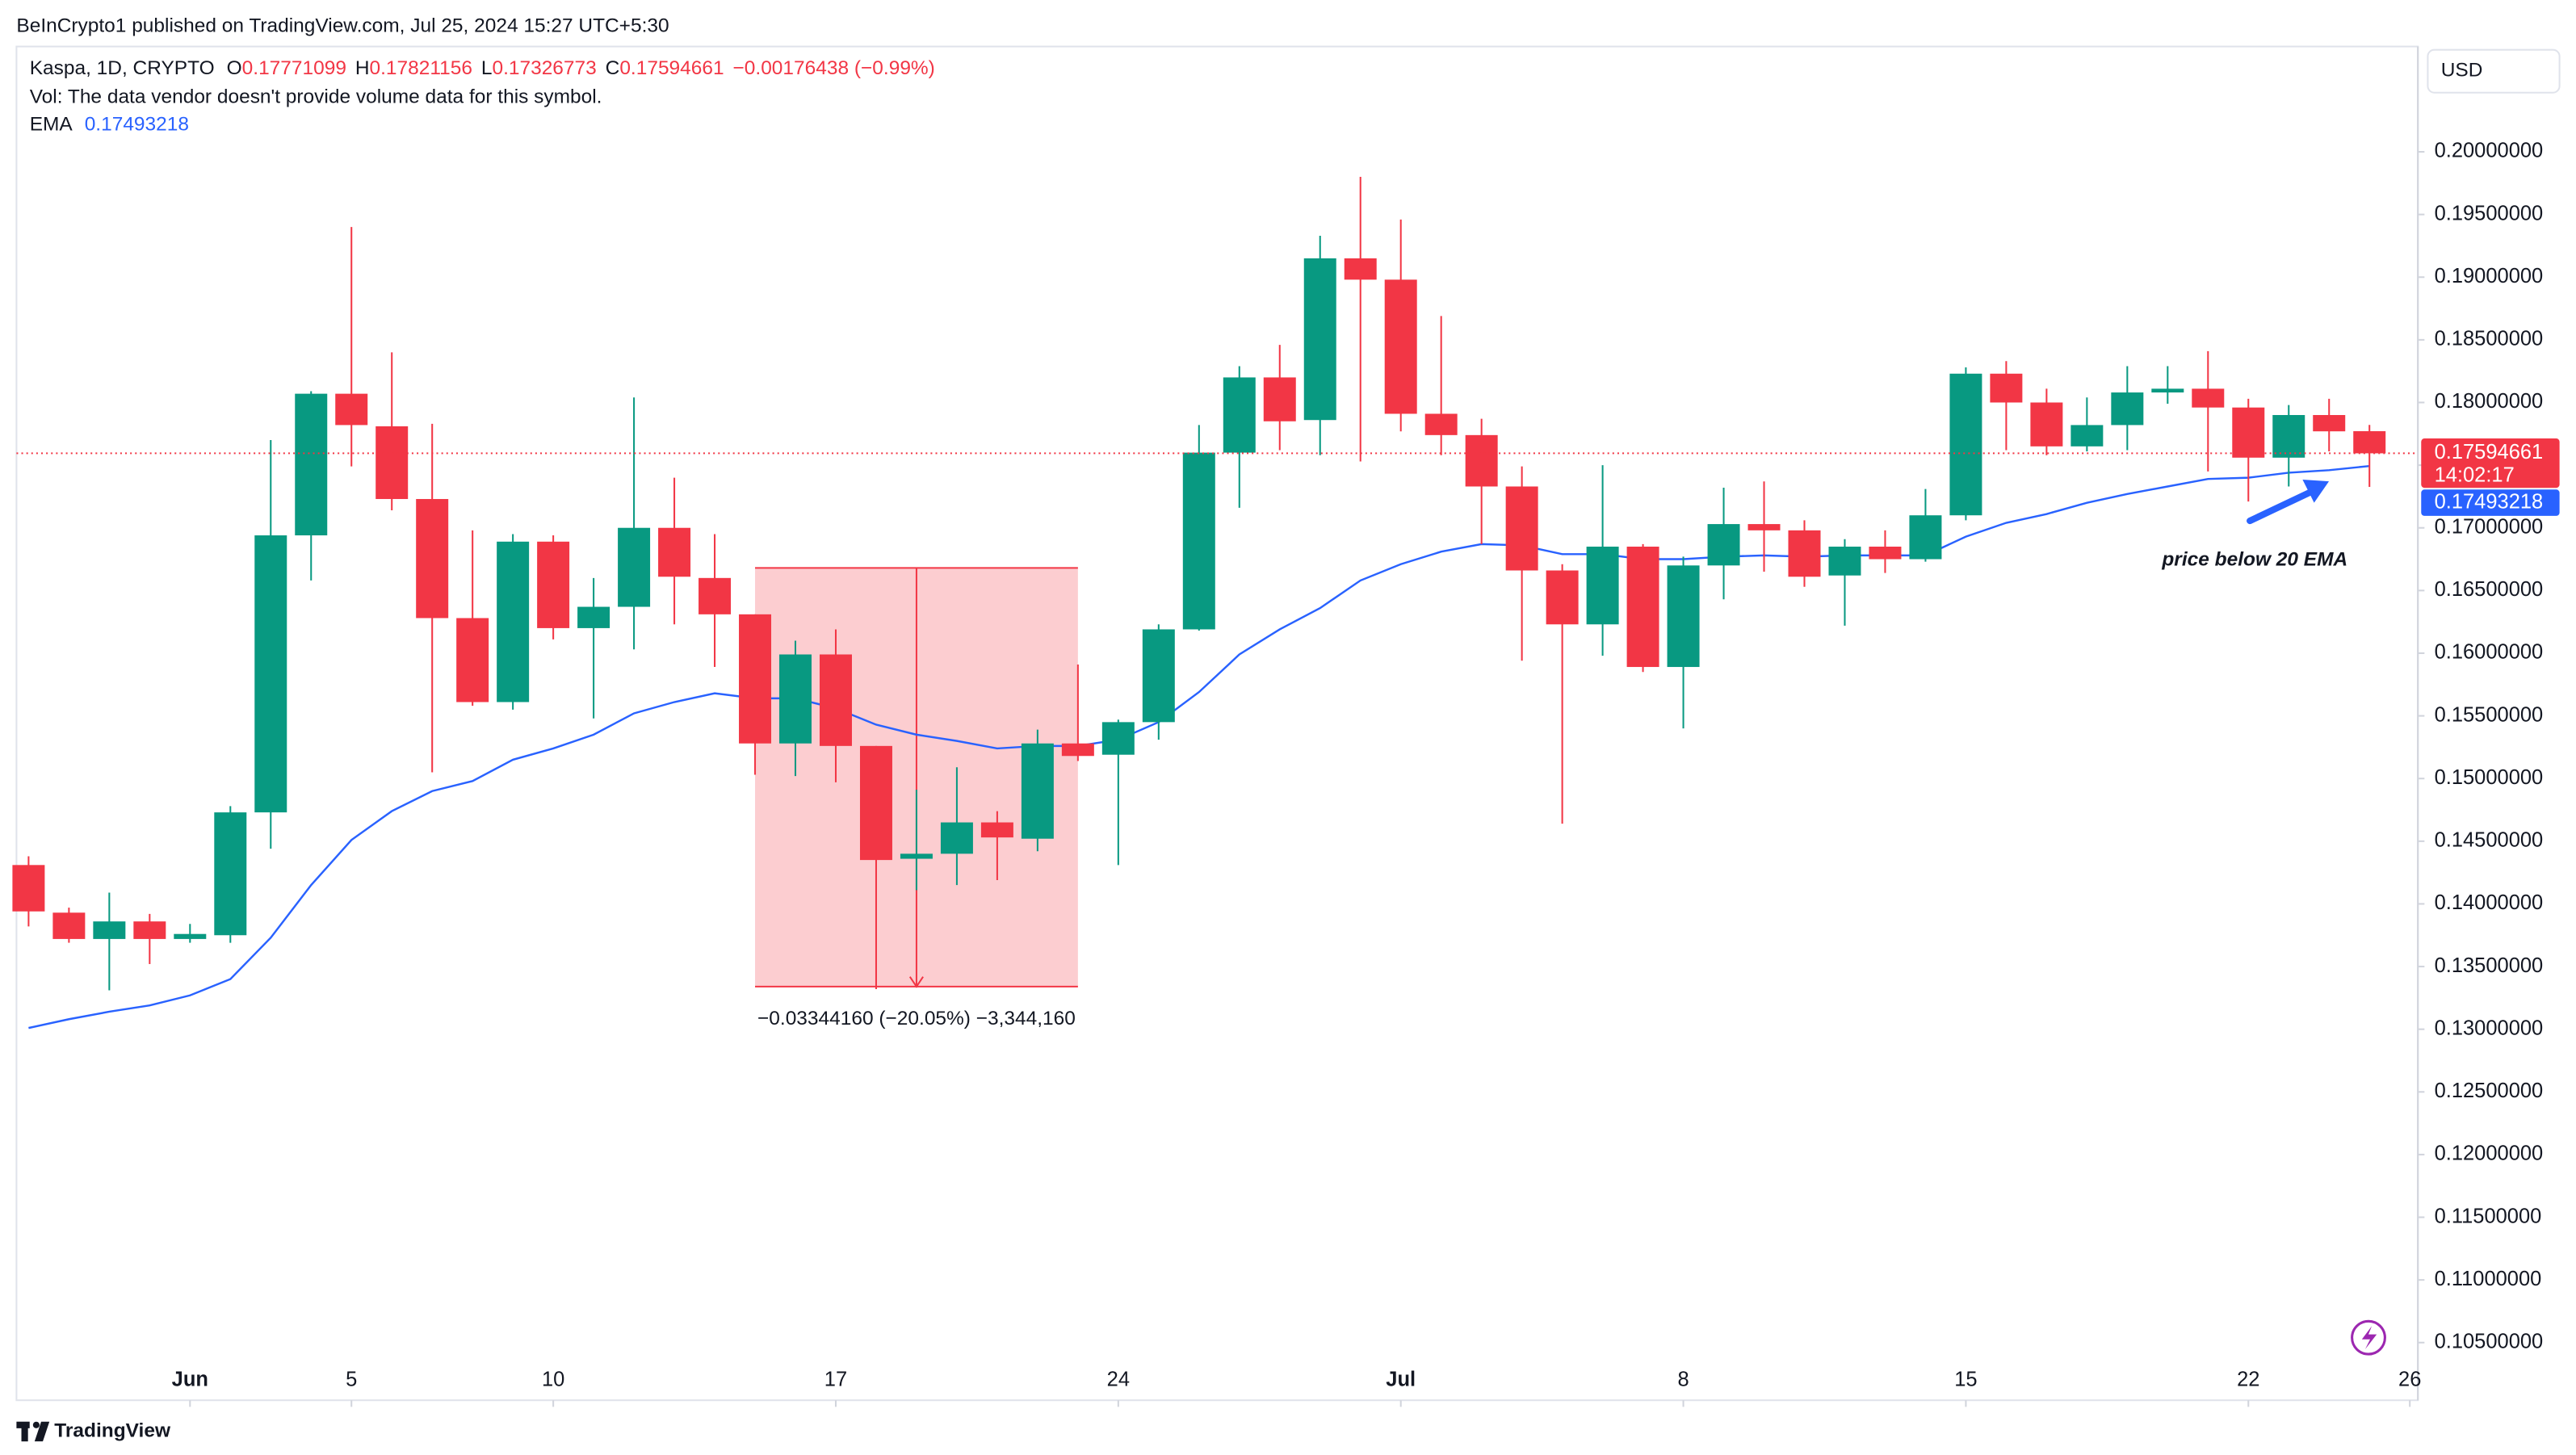  I want to click on y-tick-label: 0.14500000, so click(2489, 840).